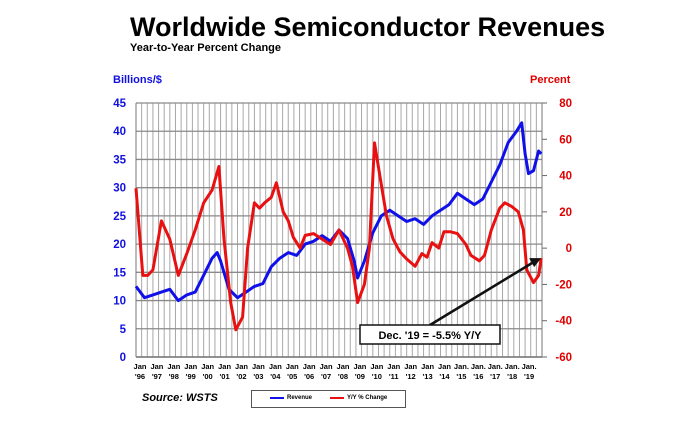 This screenshot has width=700, height=425. What do you see at coordinates (140, 376) in the screenshot?
I see `x-tick-label: '96` at bounding box center [140, 376].